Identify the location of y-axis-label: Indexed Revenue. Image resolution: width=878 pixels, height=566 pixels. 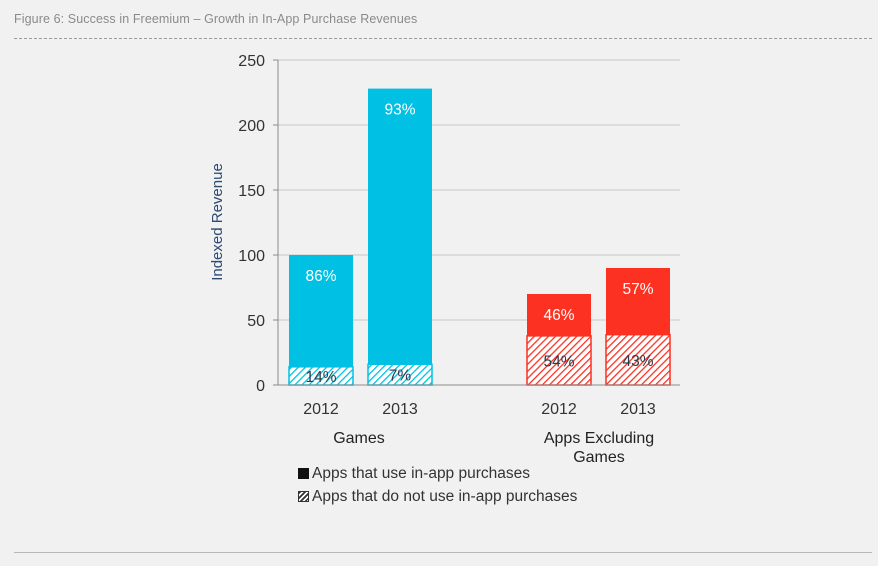
(217, 222).